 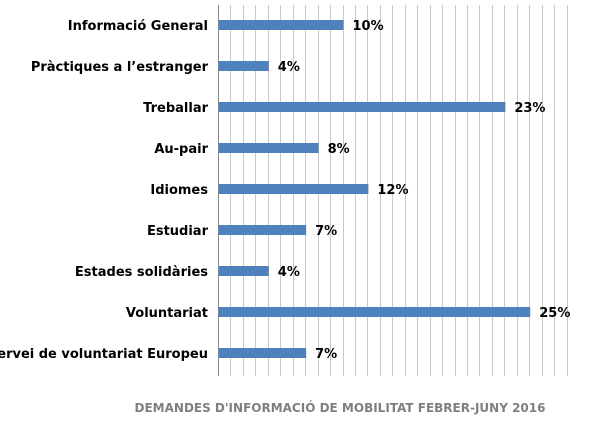 I want to click on category-label: Voluntariat, so click(x=167, y=313).